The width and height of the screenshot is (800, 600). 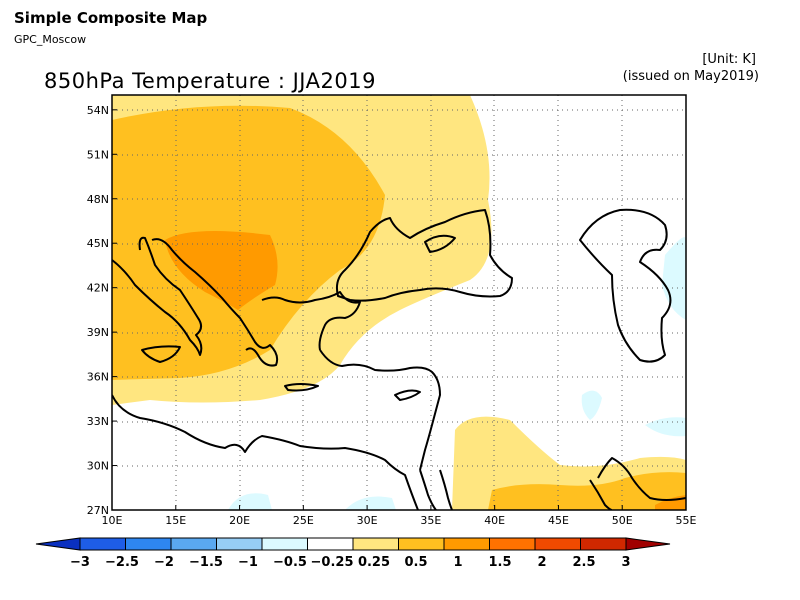 I want to click on coast-balkans, so click(x=215, y=302).